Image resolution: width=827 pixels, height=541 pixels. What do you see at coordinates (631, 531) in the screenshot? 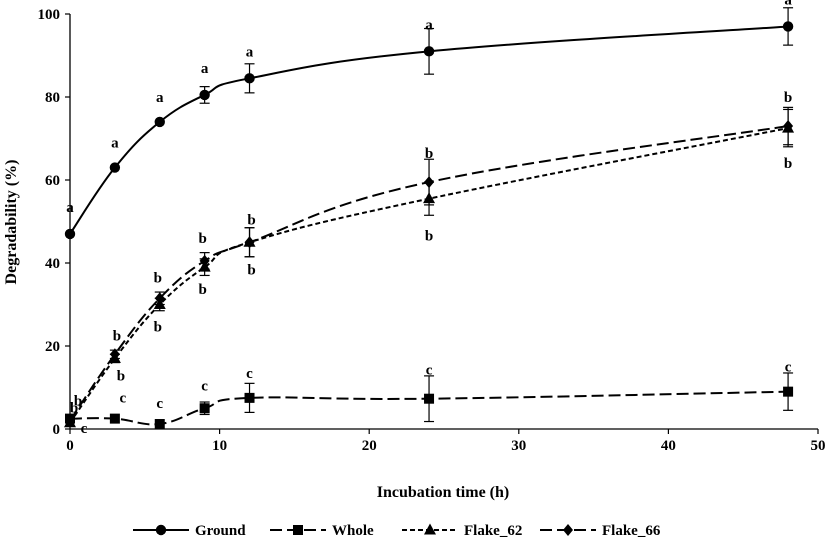
I see `legend-label: Flake_66` at bounding box center [631, 531].